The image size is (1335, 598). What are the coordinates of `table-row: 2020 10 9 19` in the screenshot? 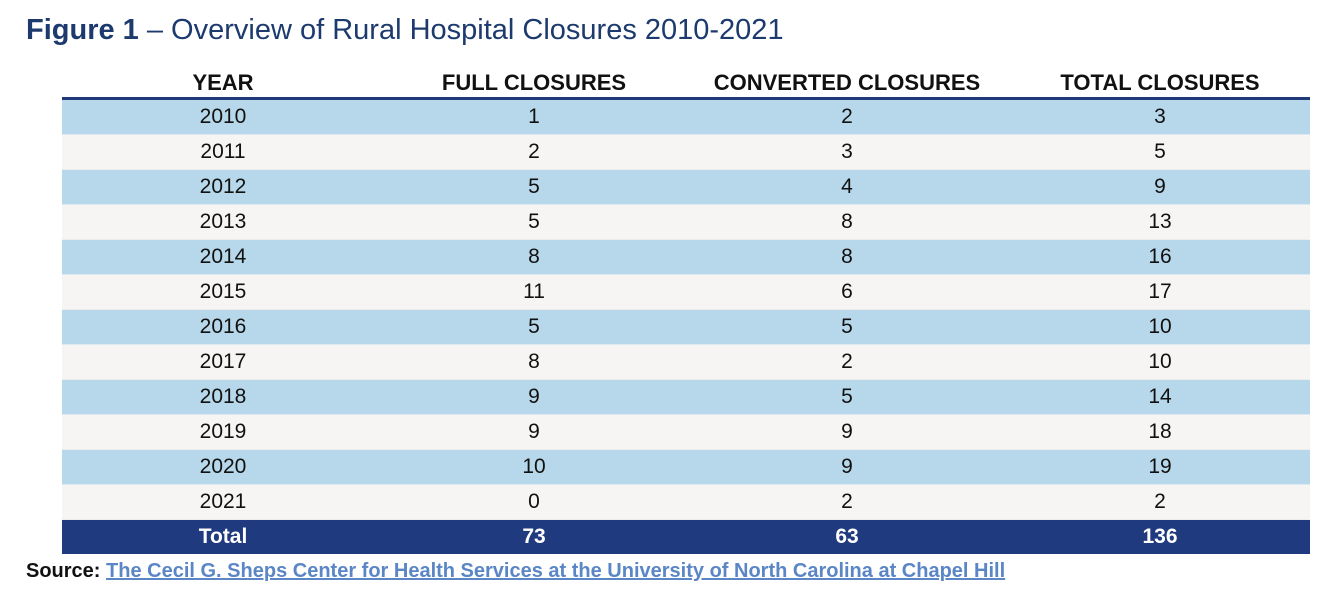 It's located at (686, 467).